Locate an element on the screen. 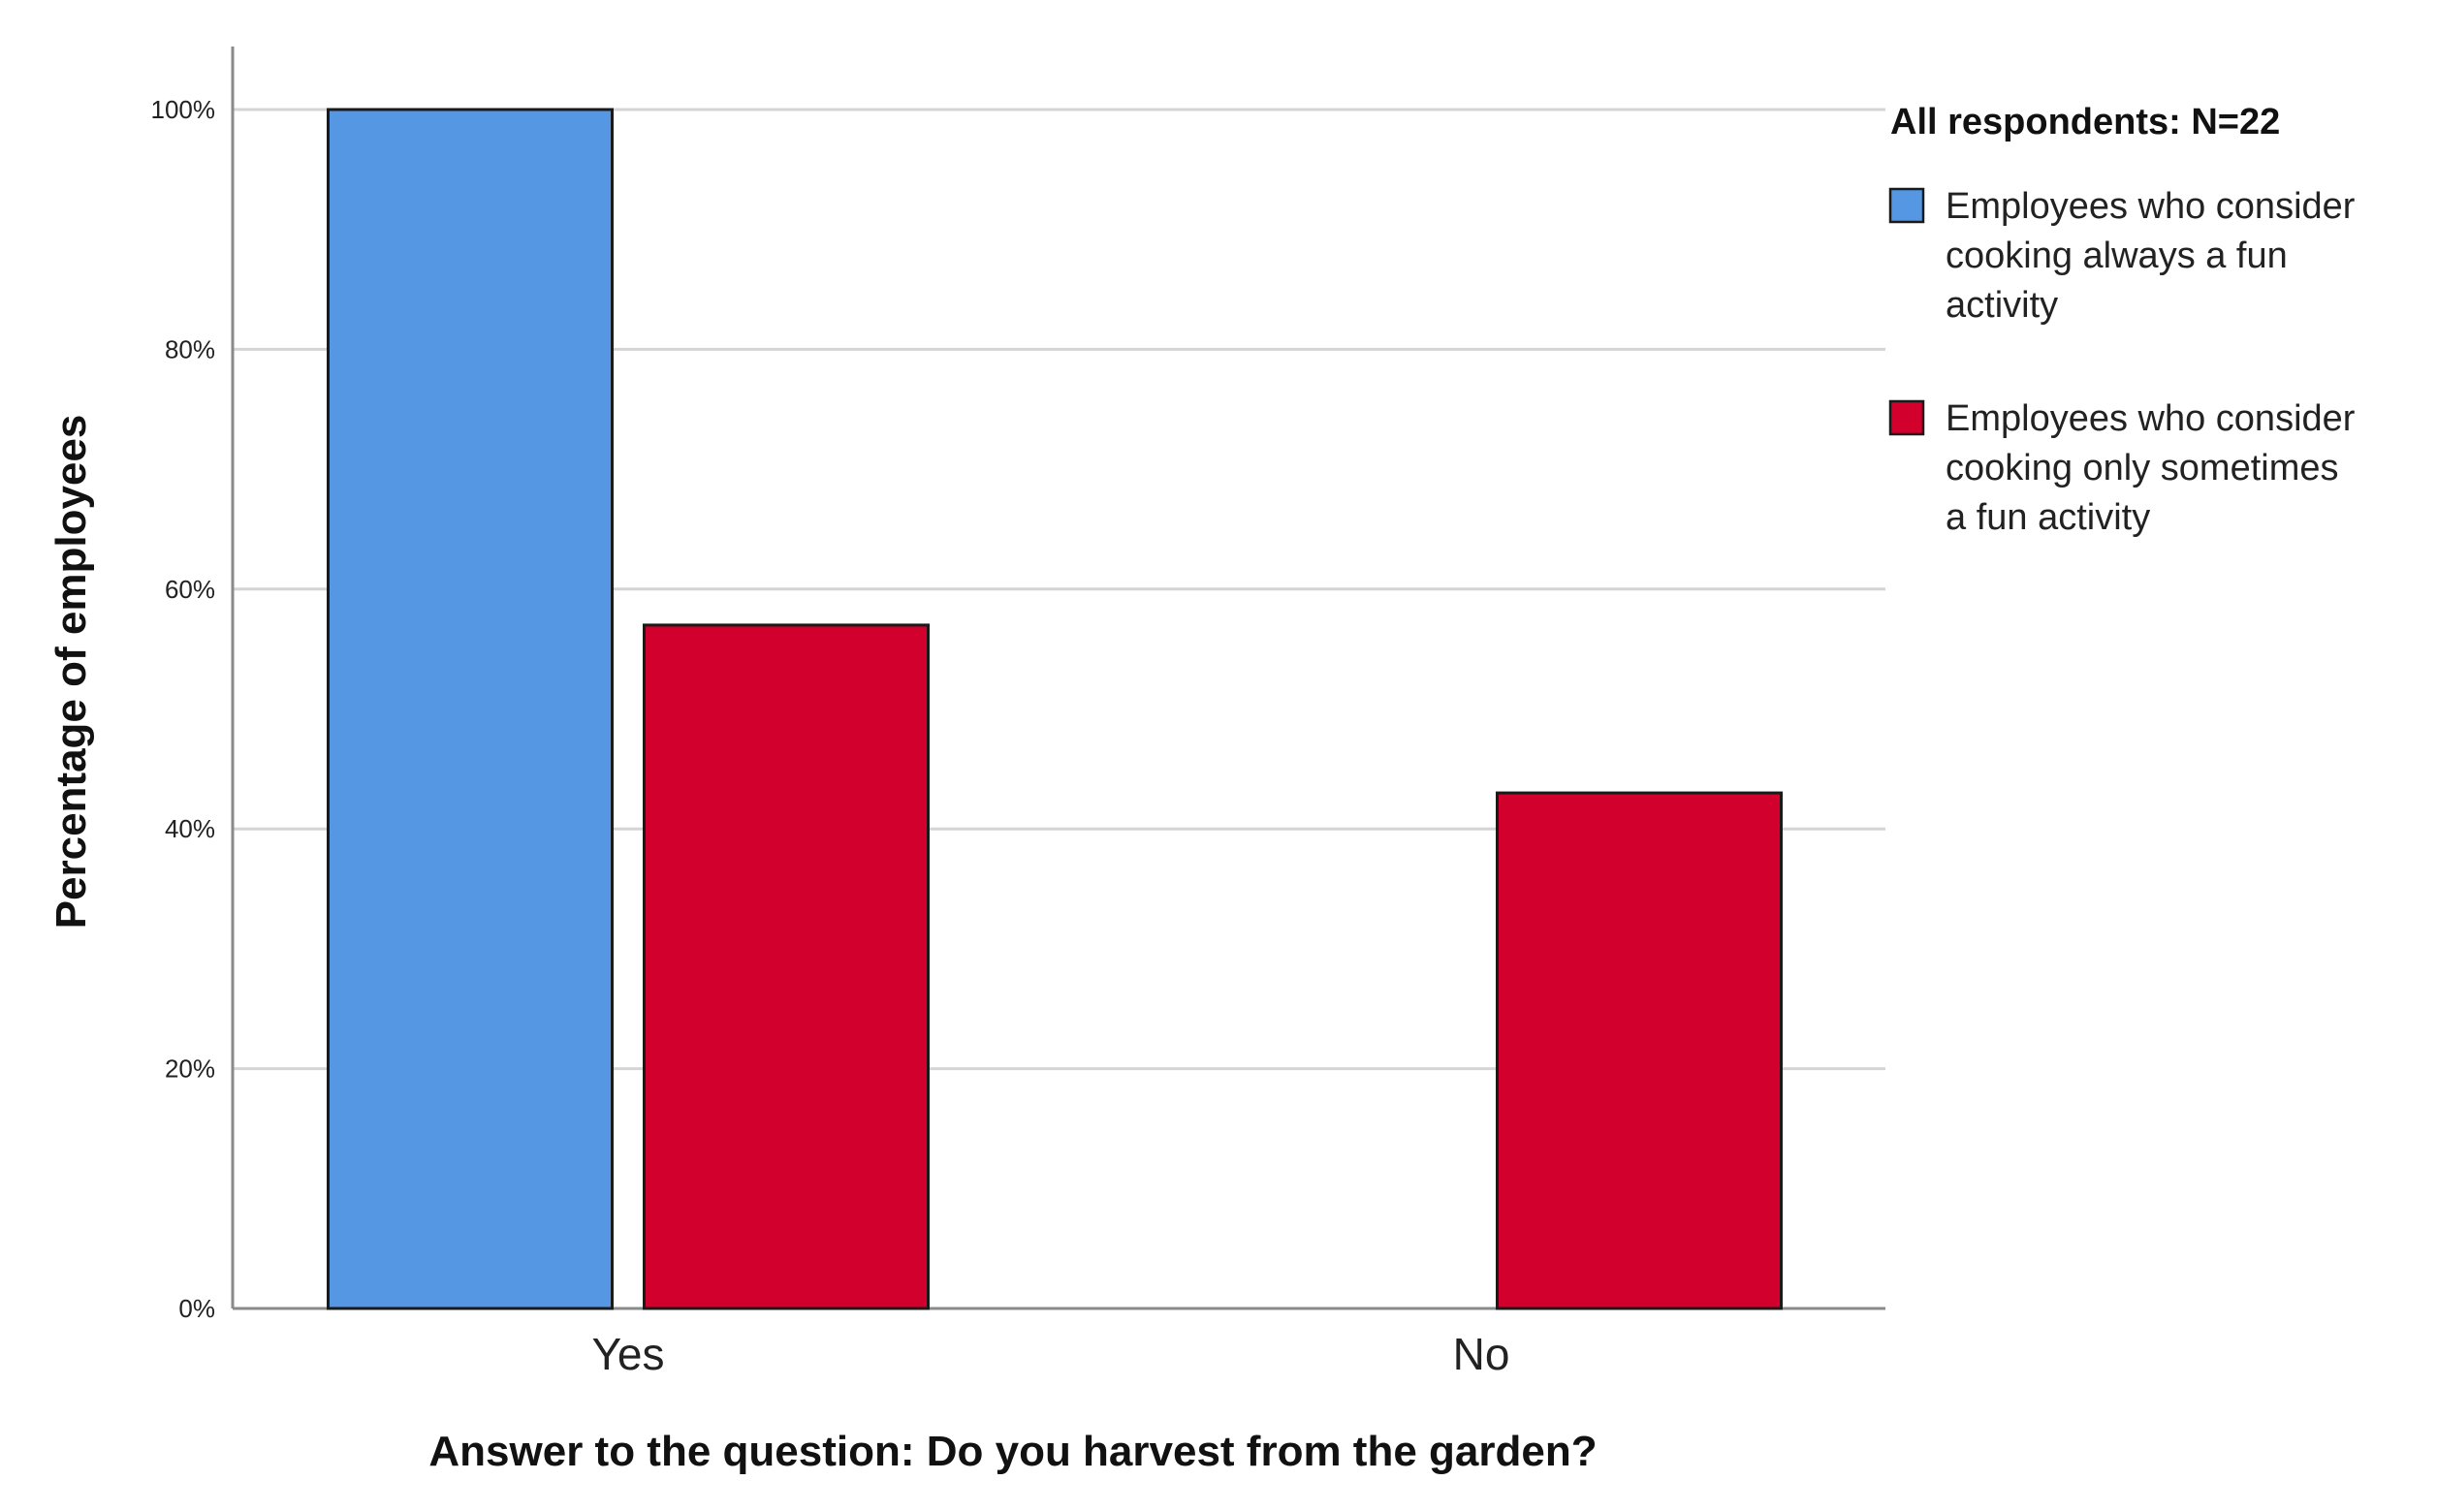  x-category-label: Yes is located at coordinates (627, 1354).